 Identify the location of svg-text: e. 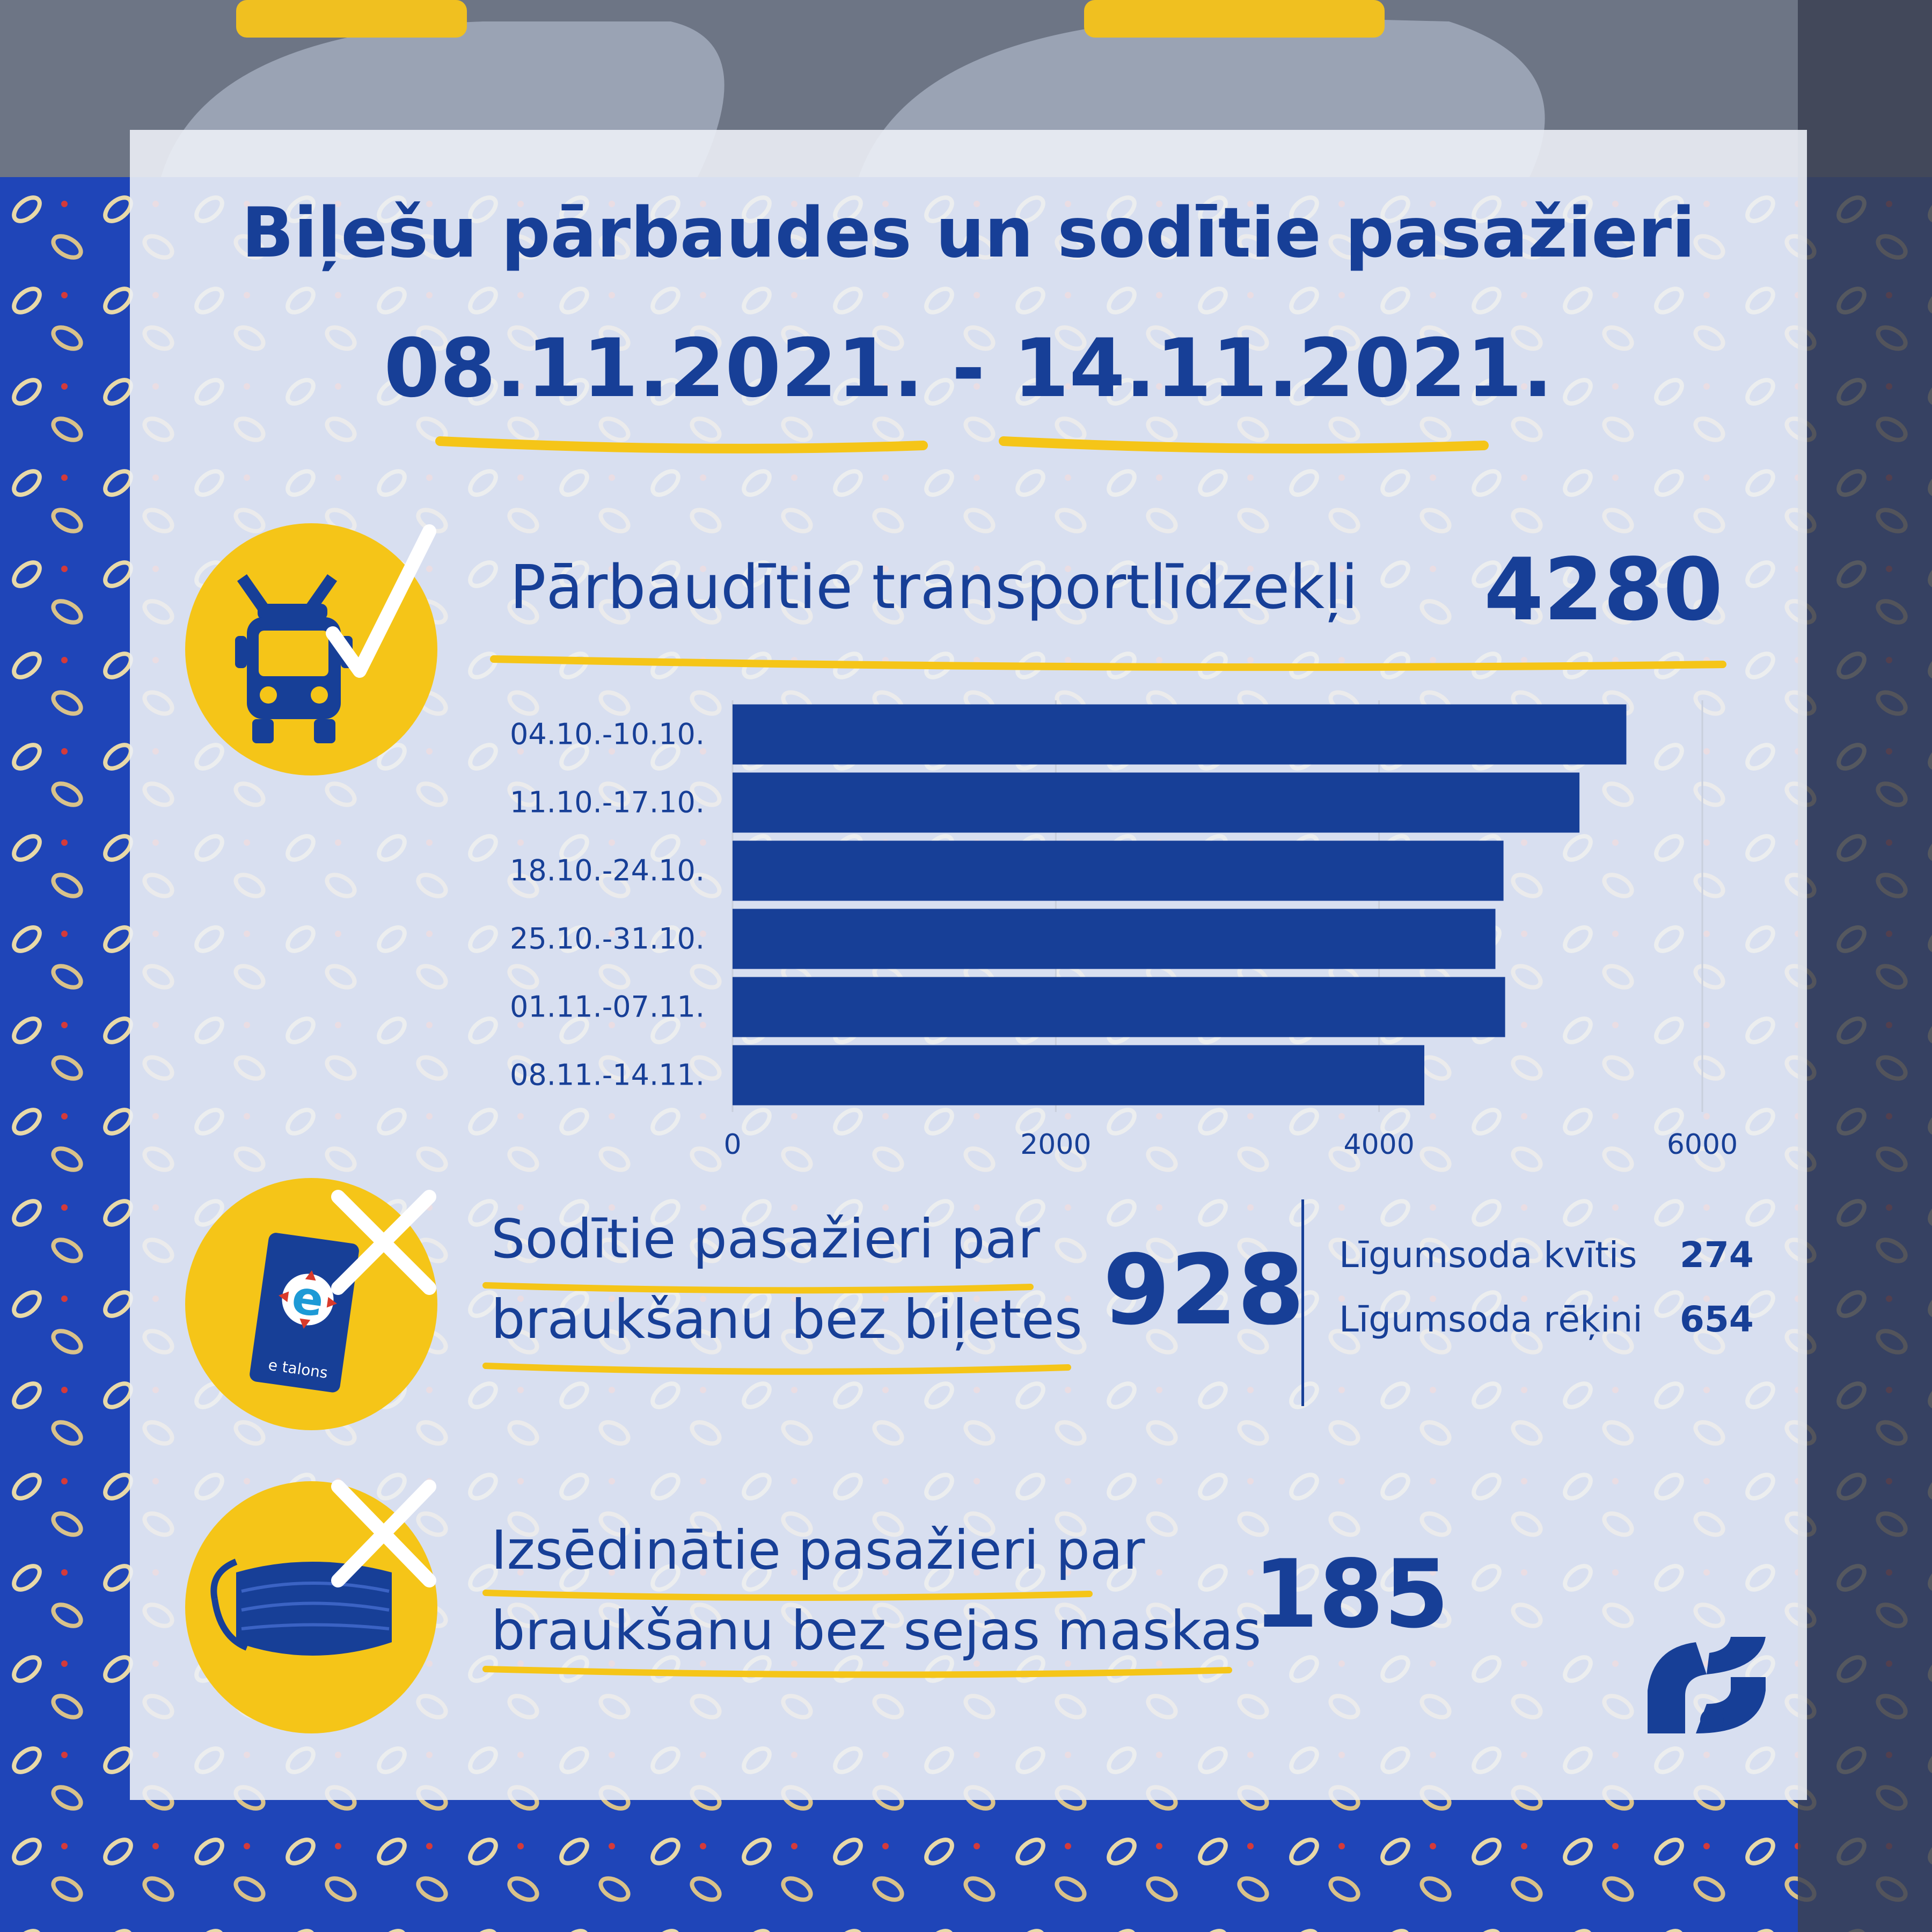
(308, 1299).